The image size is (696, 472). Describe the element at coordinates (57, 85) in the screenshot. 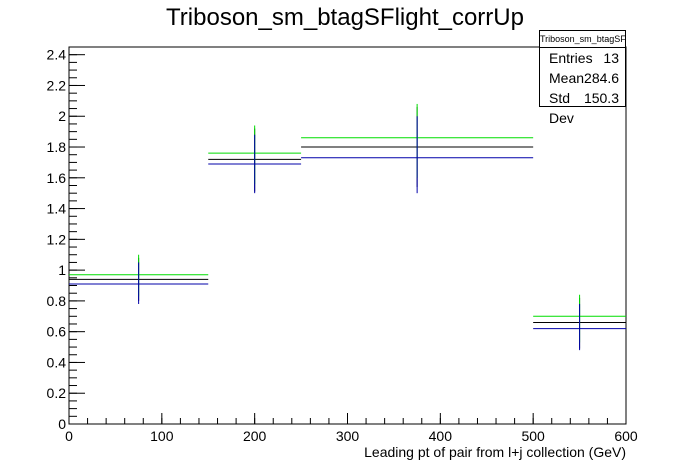

I see `y-tick-label: 2.2` at that location.